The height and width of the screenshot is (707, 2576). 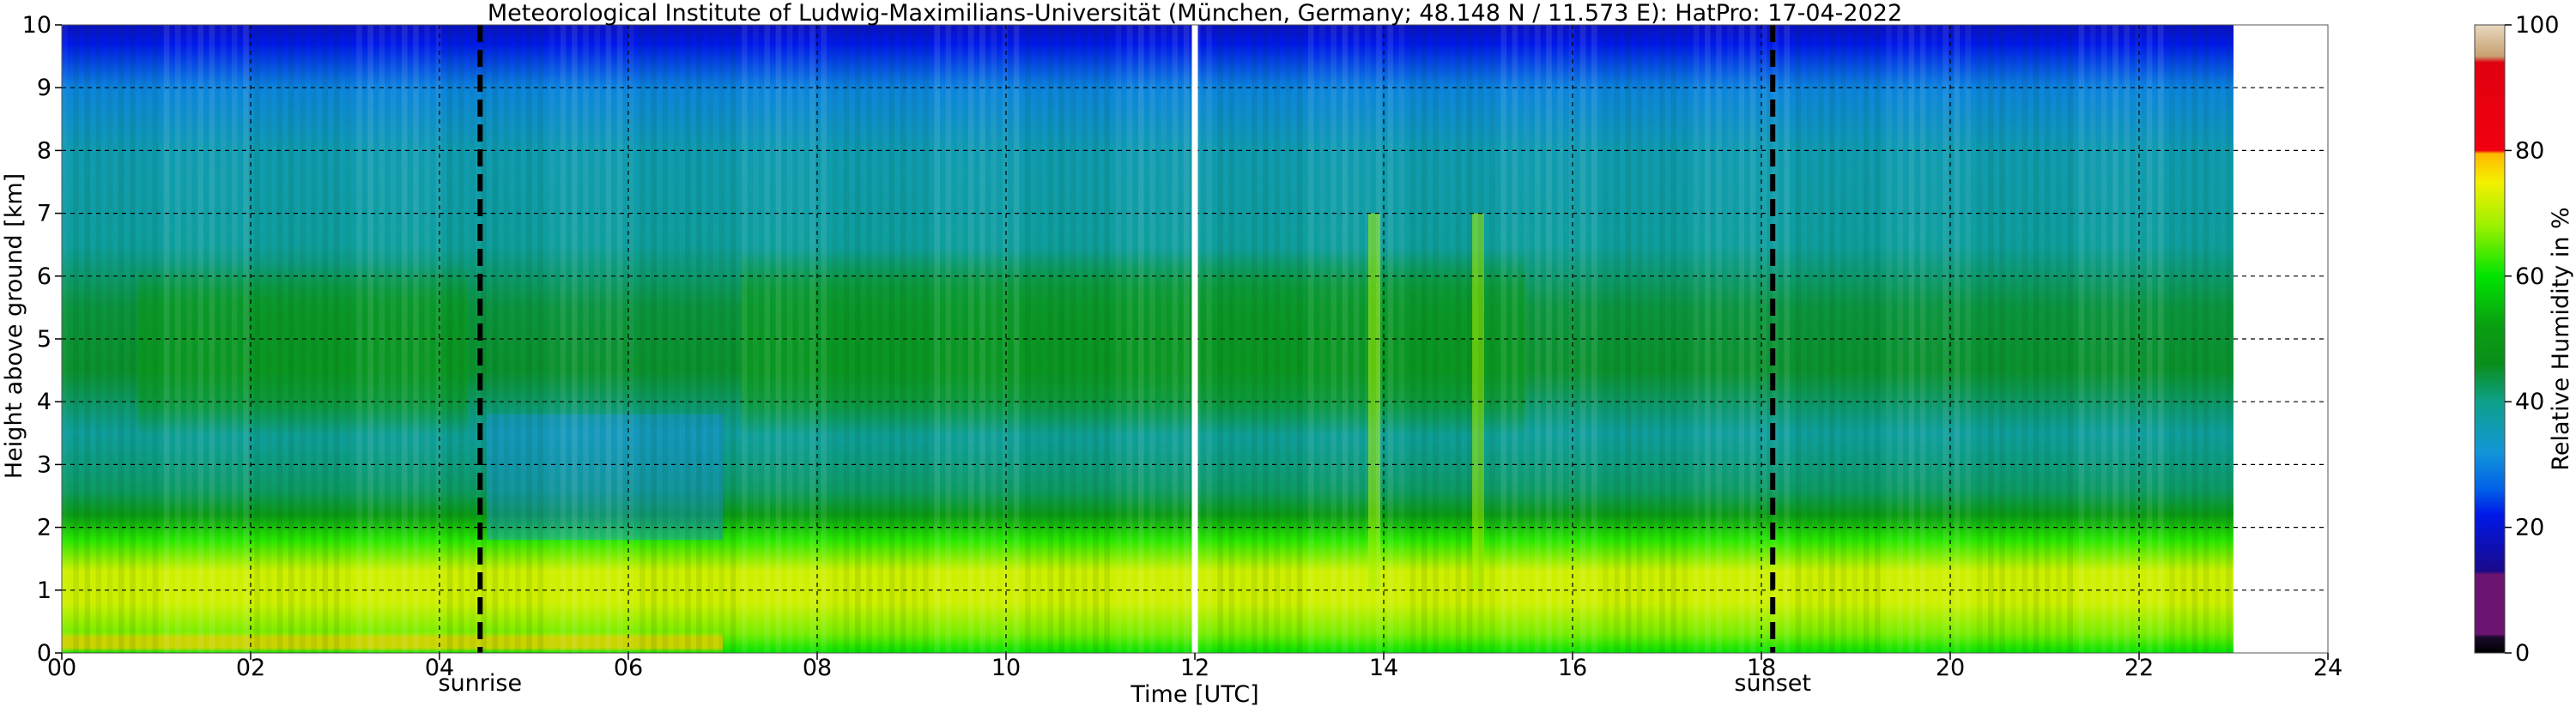 What do you see at coordinates (61, 668) in the screenshot?
I see `x-tick-label: 00` at bounding box center [61, 668].